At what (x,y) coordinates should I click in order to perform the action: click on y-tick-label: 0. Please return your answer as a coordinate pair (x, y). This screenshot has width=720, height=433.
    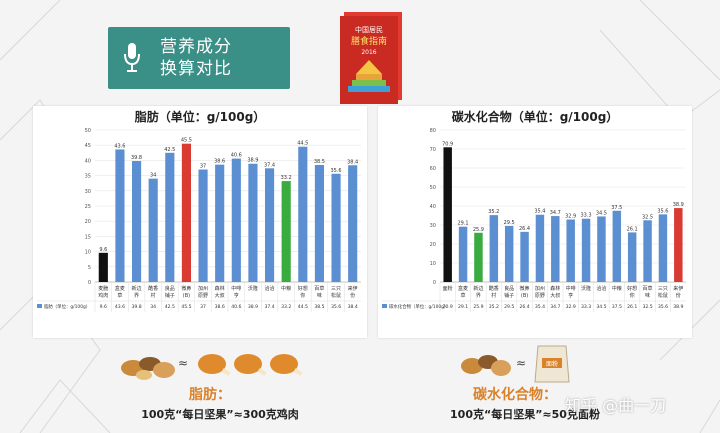
    Looking at the image, I should click on (434, 283).